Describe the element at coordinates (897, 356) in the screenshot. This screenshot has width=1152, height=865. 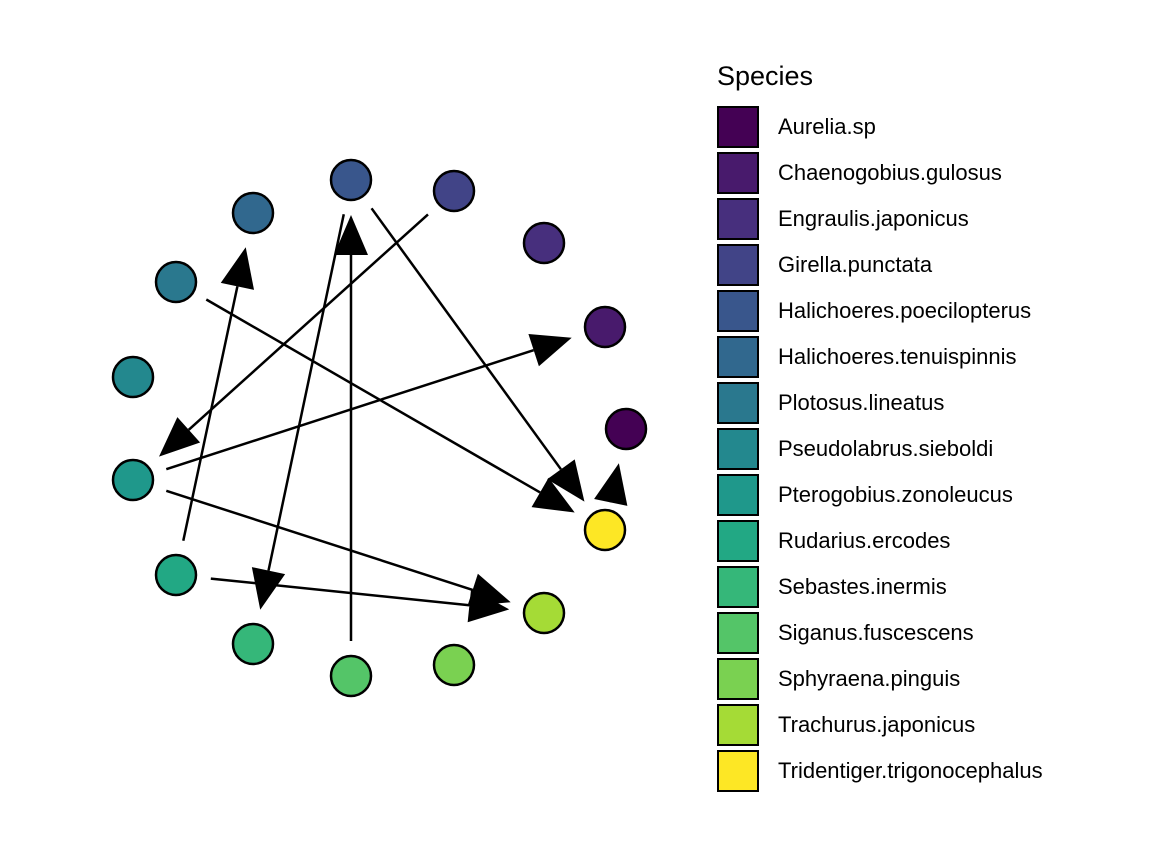
I see `legend-label: Halichoeres.tenuispinnis` at that location.